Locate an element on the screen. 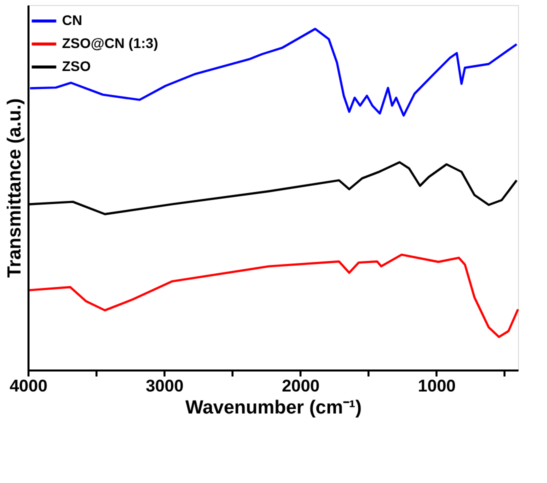 Image resolution: width=547 pixels, height=483 pixels. x-axis-title: Wavenumber (cm⁻¹) is located at coordinates (273, 408).